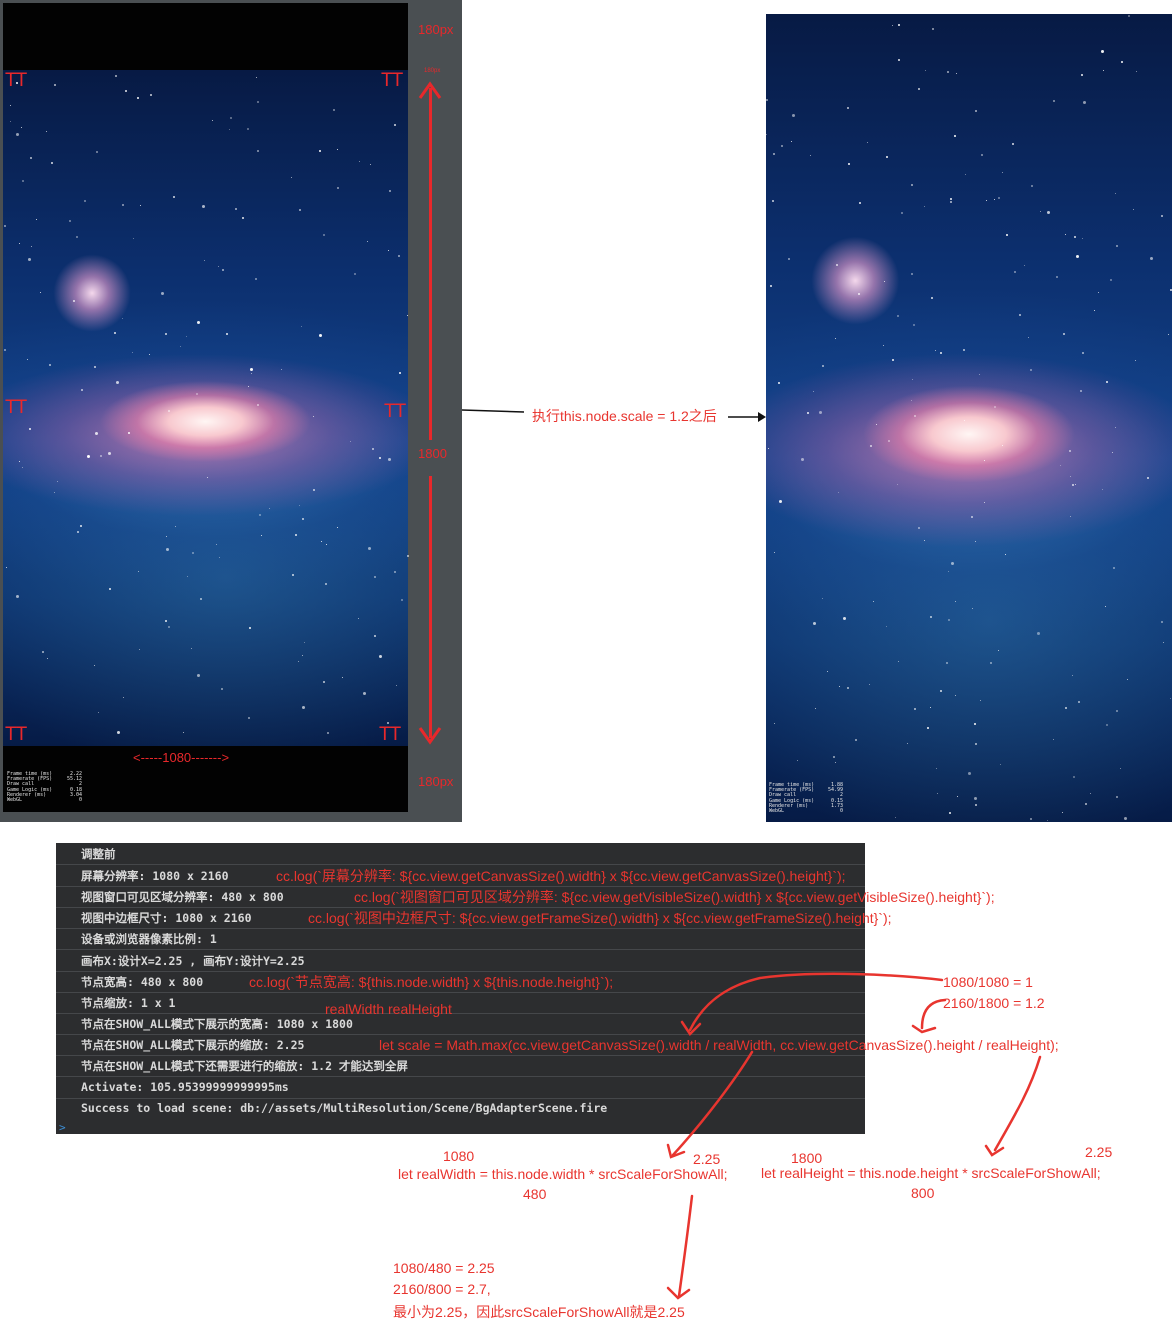 This screenshot has width=1173, height=1322. What do you see at coordinates (74, 779) in the screenshot?
I see `stat-framerate-value: 55.12` at bounding box center [74, 779].